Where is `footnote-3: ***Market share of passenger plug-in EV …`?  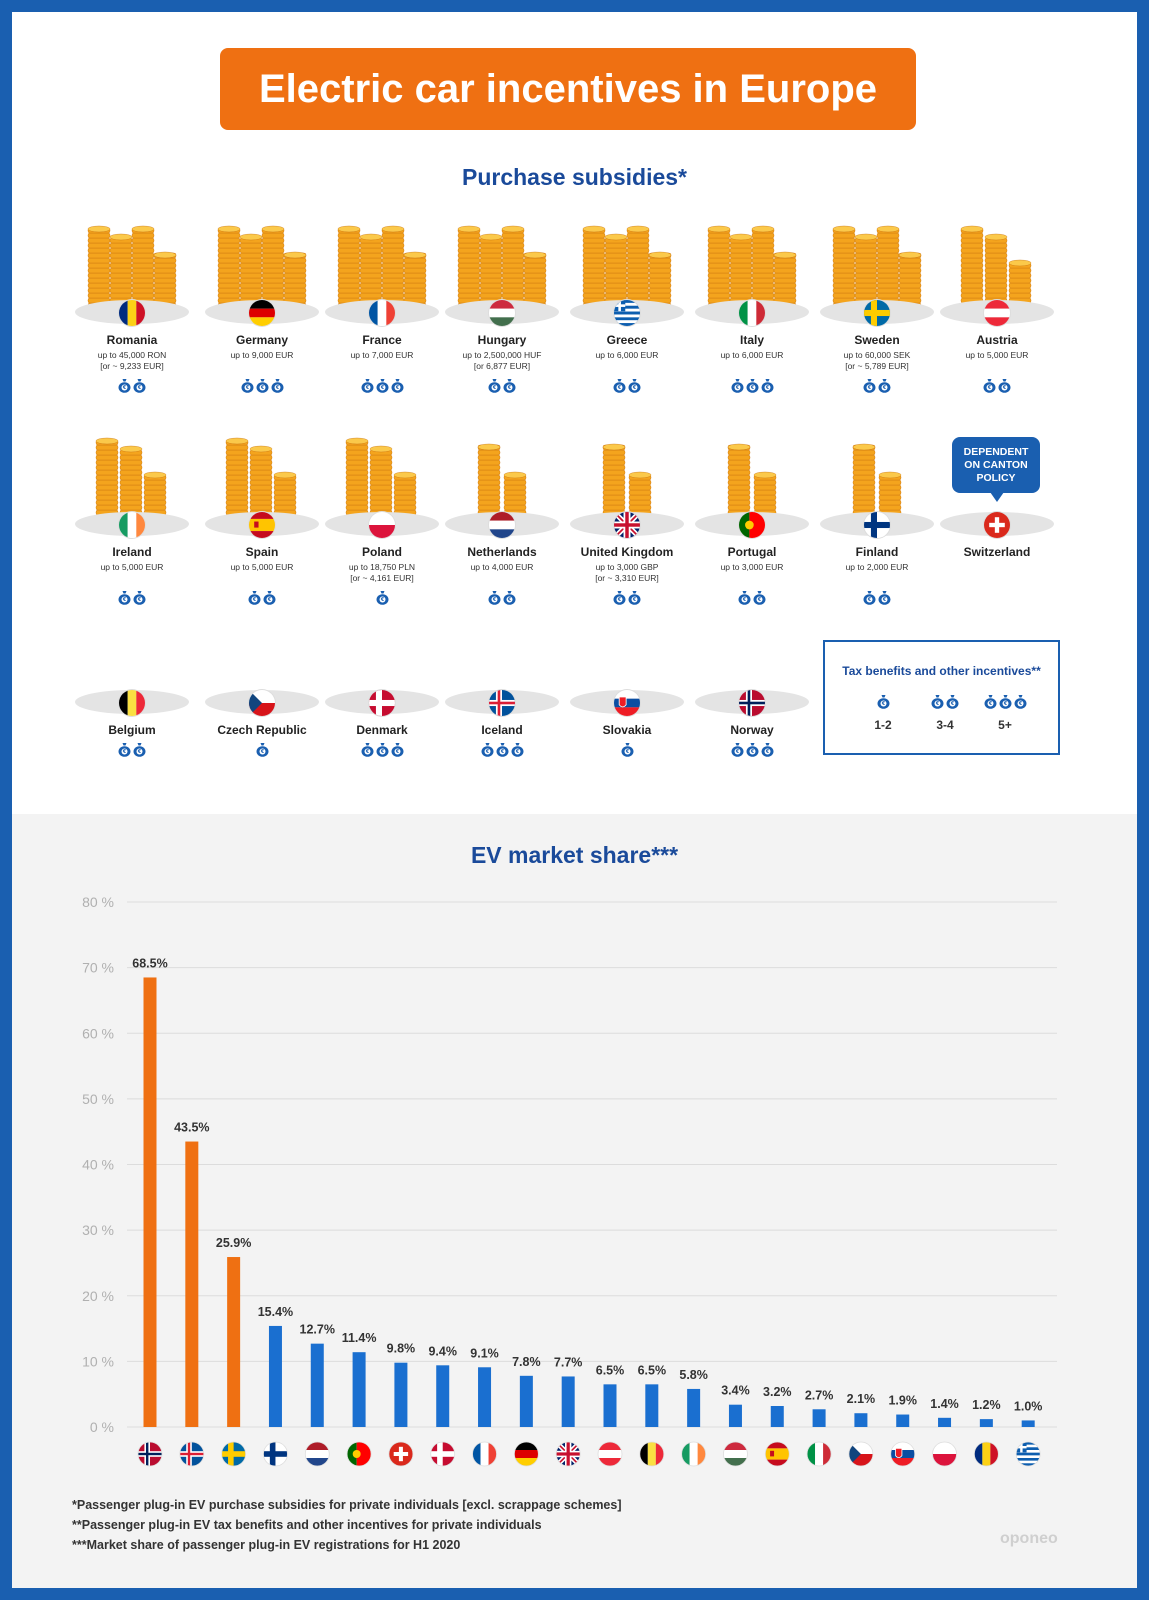
footnote-3: ***Market share of passenger plug-in EV … is located at coordinates (266, 1545).